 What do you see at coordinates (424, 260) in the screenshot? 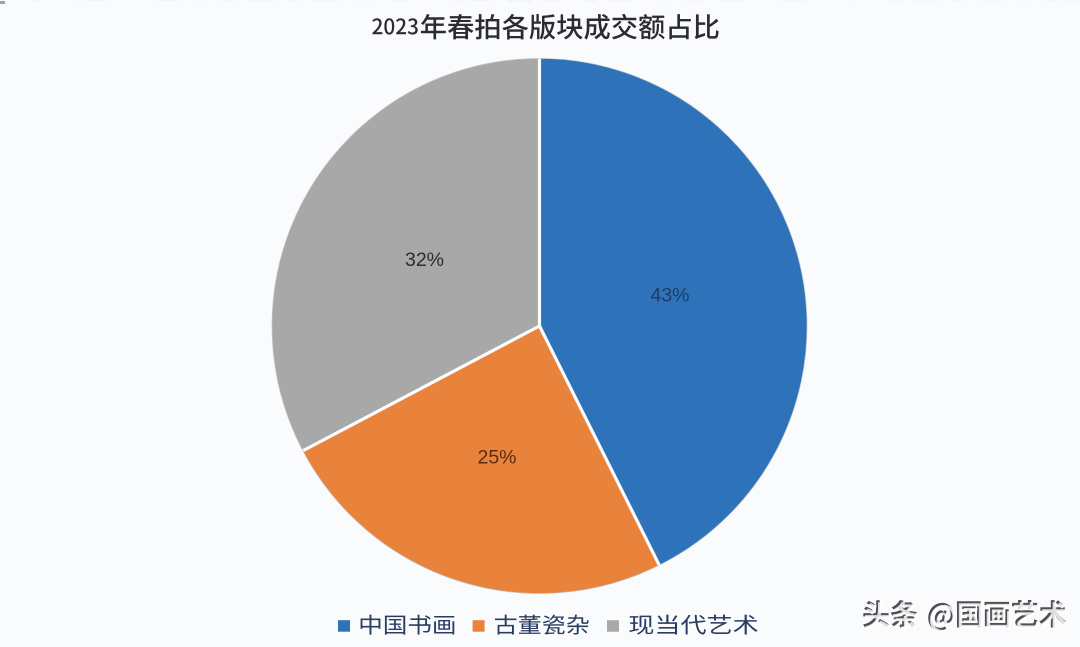
I see `svg-text: 32%` at bounding box center [424, 260].